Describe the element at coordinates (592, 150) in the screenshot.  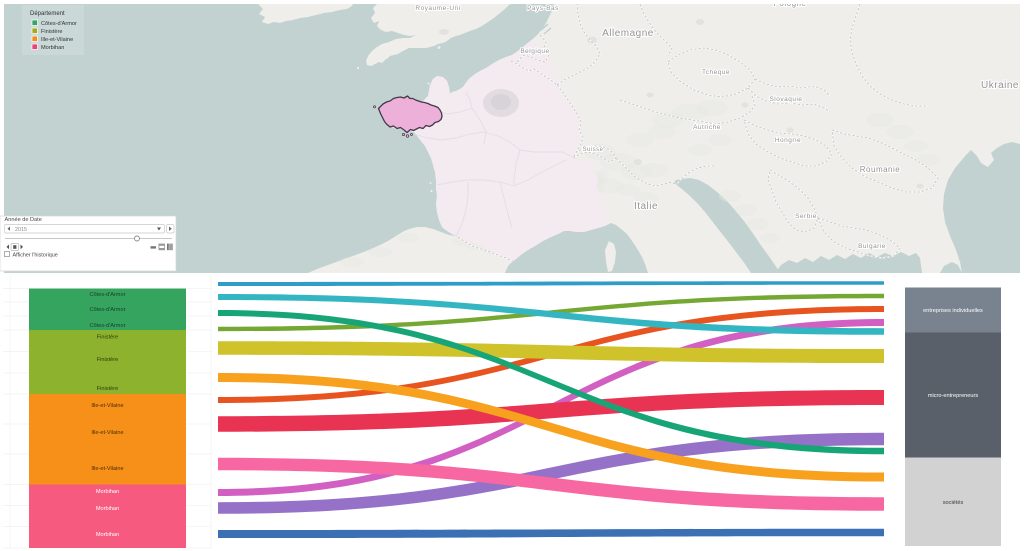
I see `svg-text: Suisse` at that location.